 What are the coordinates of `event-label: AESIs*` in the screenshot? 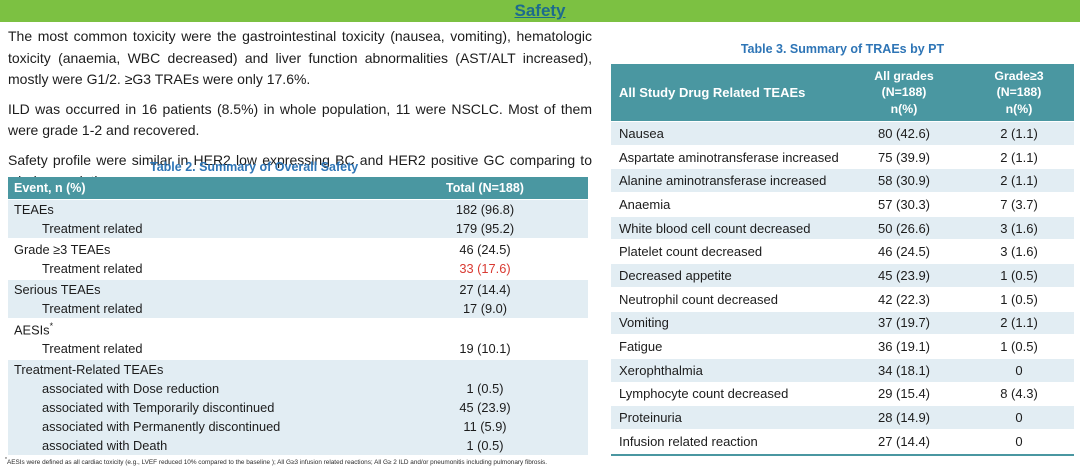 It's located at (195, 329).